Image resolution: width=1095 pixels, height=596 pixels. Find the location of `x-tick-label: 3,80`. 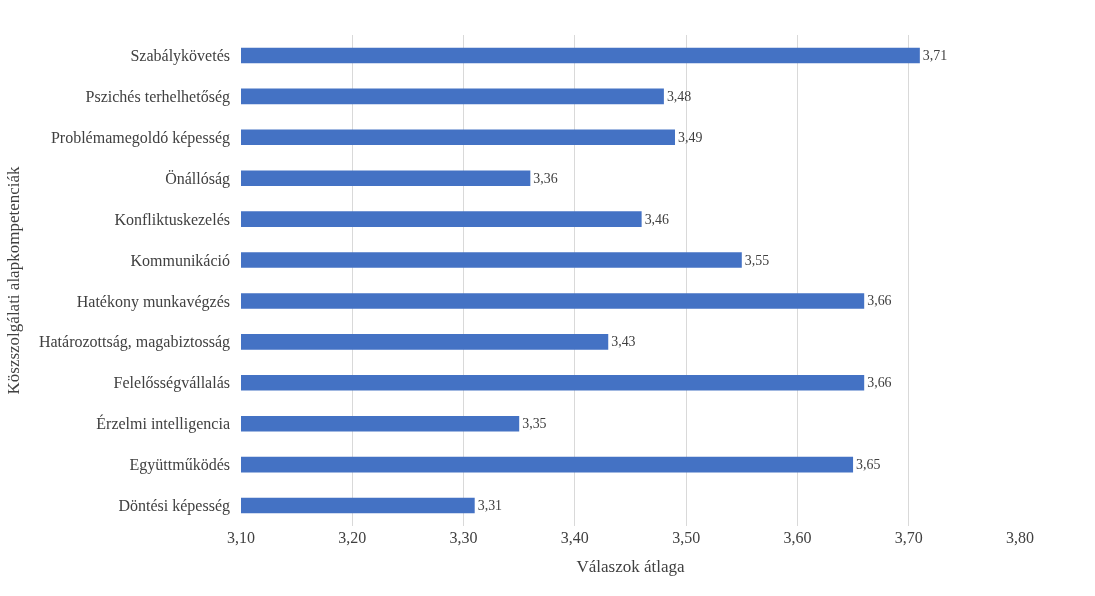

x-tick-label: 3,80 is located at coordinates (1020, 537).